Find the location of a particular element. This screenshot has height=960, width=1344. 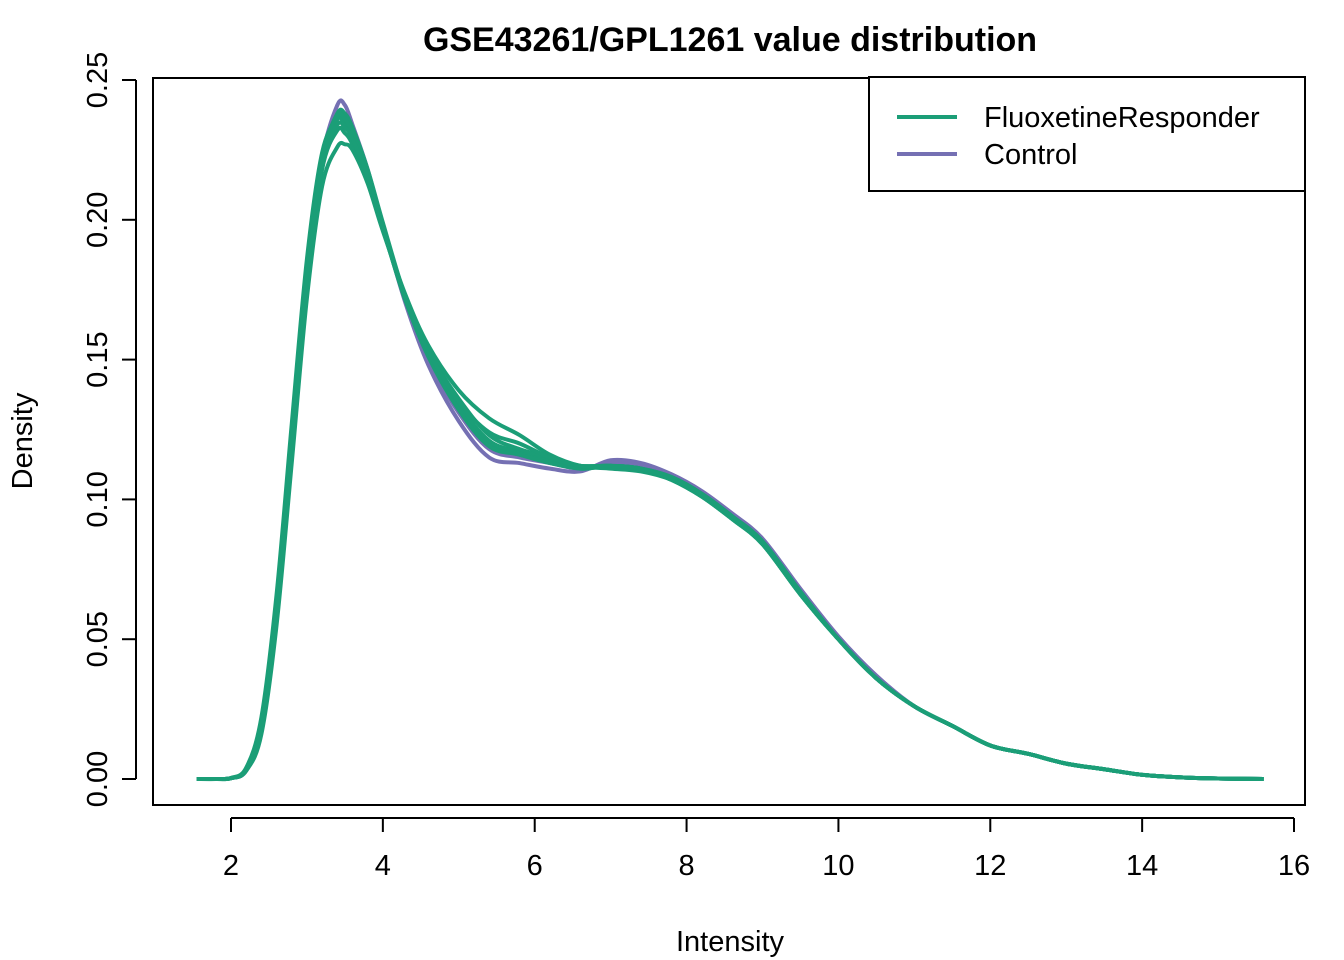

x-tick-label: 8 is located at coordinates (687, 866).